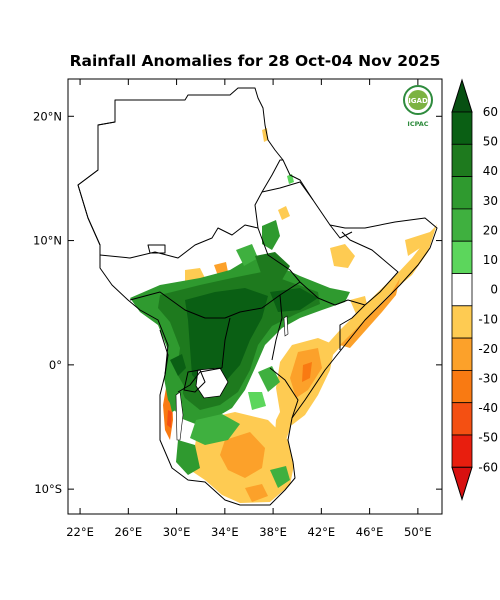 The height and width of the screenshot is (600, 500). I want to click on colorbar-label: -10, so click(488, 319).